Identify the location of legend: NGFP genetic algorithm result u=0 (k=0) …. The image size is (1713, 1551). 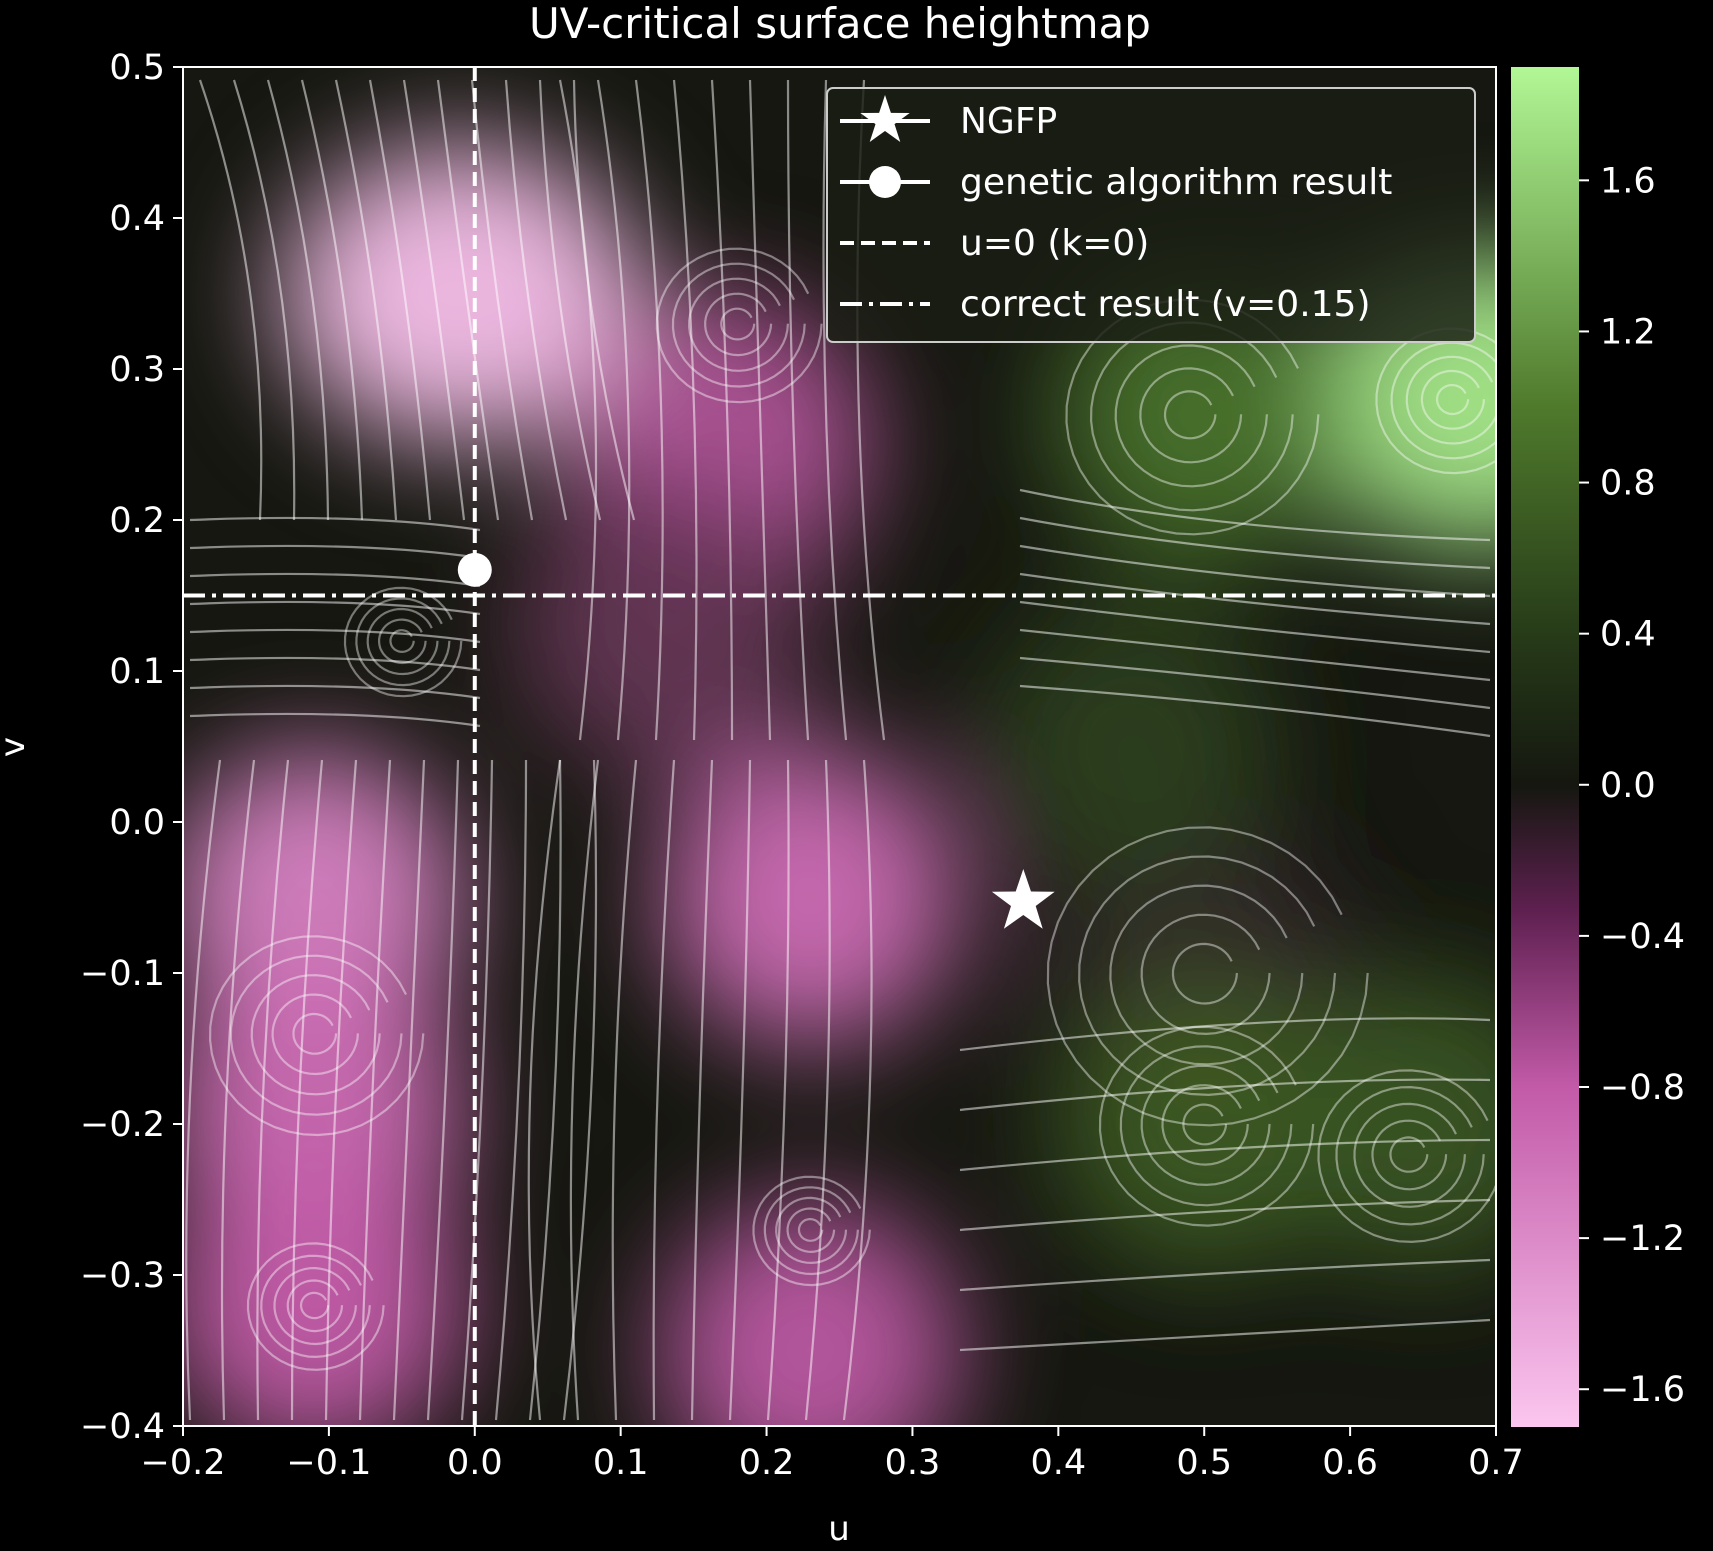
(1151, 215).